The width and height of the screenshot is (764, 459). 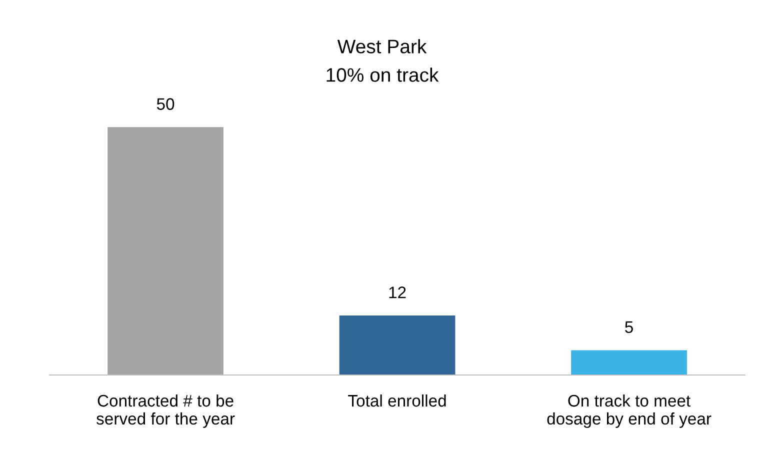 I want to click on chart-title: West Park, so click(x=382, y=46).